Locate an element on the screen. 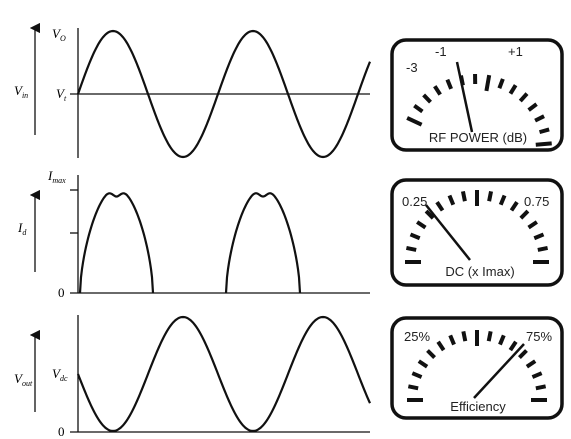  top-label: VO is located at coordinates (59, 34).